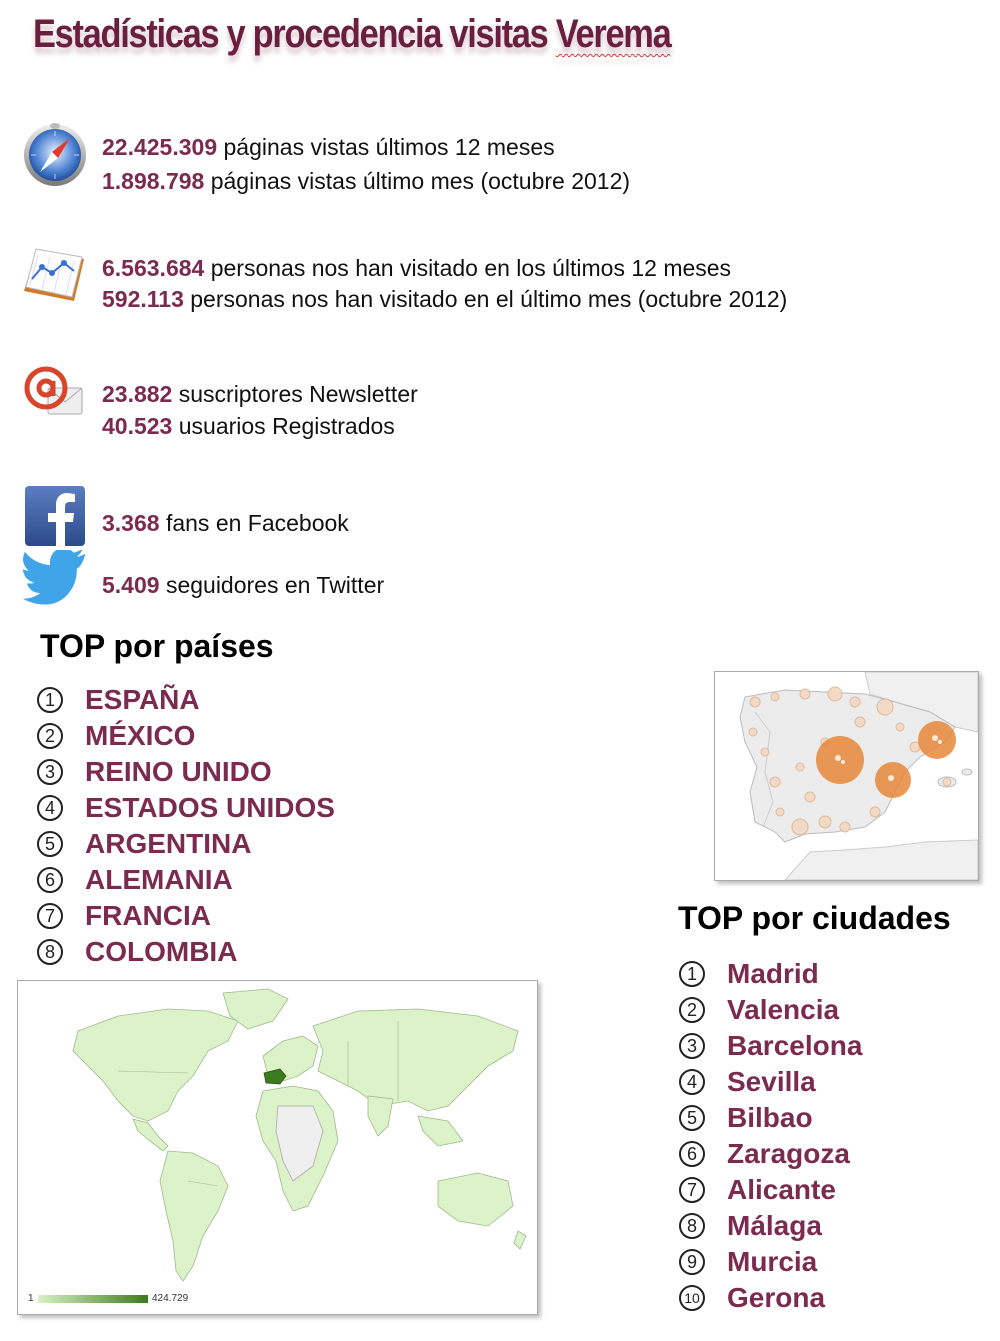  I want to click on city-label: Gerona, so click(776, 1297).